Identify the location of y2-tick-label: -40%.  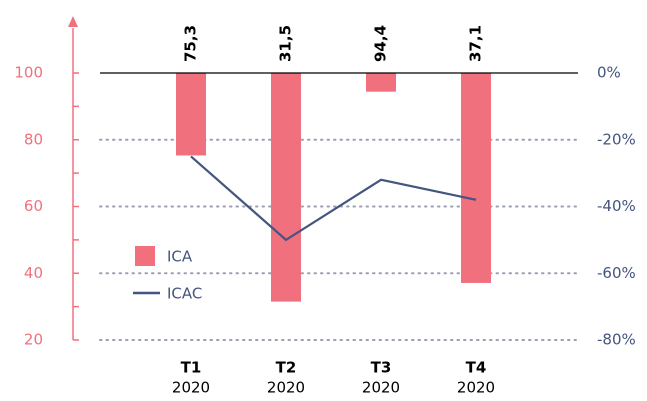
(616, 206).